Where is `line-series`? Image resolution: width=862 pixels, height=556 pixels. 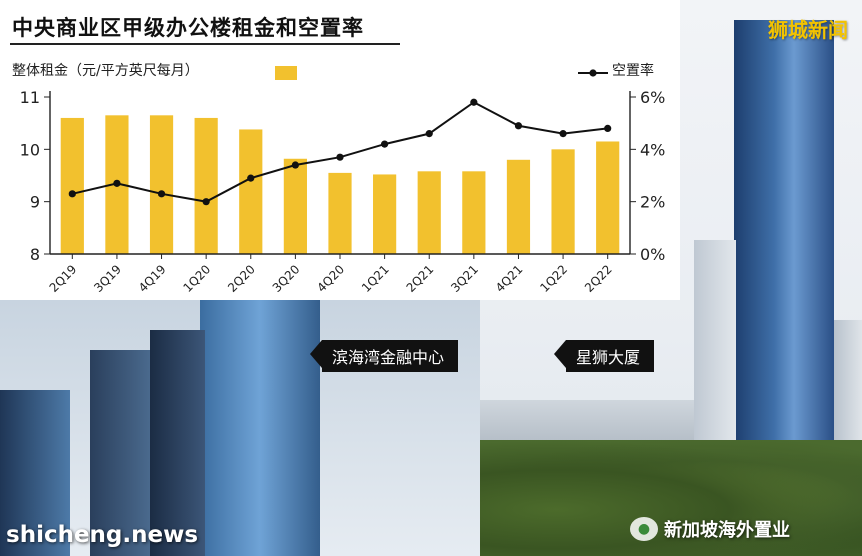
line-series is located at coordinates (340, 152).